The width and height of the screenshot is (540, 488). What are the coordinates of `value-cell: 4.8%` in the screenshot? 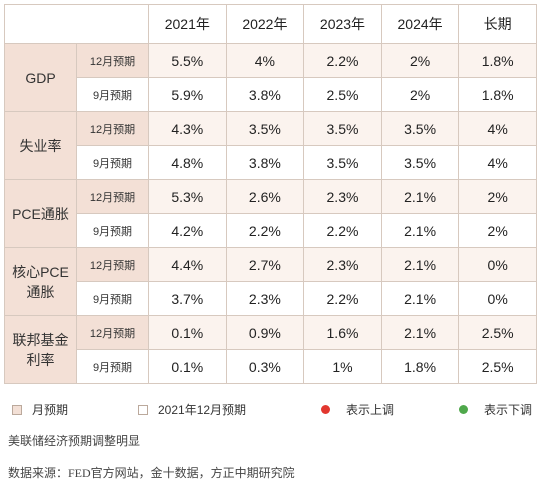 It's located at (187, 162).